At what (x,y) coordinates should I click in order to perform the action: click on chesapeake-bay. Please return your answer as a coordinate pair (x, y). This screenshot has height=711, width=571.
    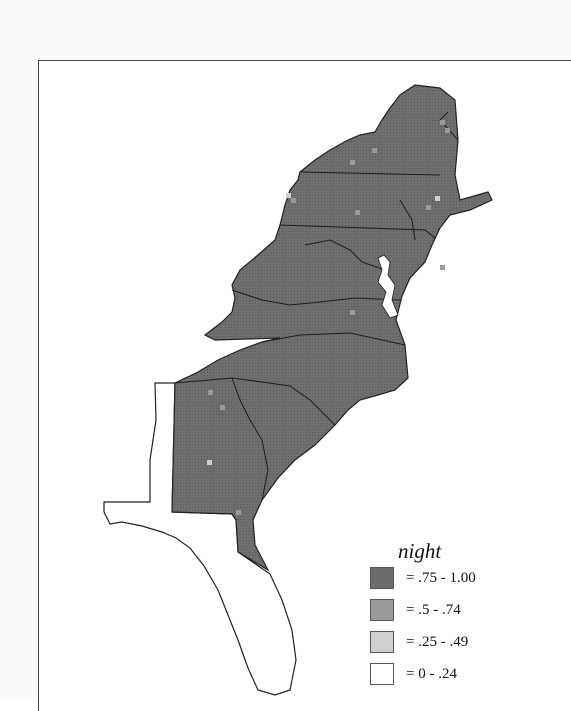
    Looking at the image, I should click on (388, 286).